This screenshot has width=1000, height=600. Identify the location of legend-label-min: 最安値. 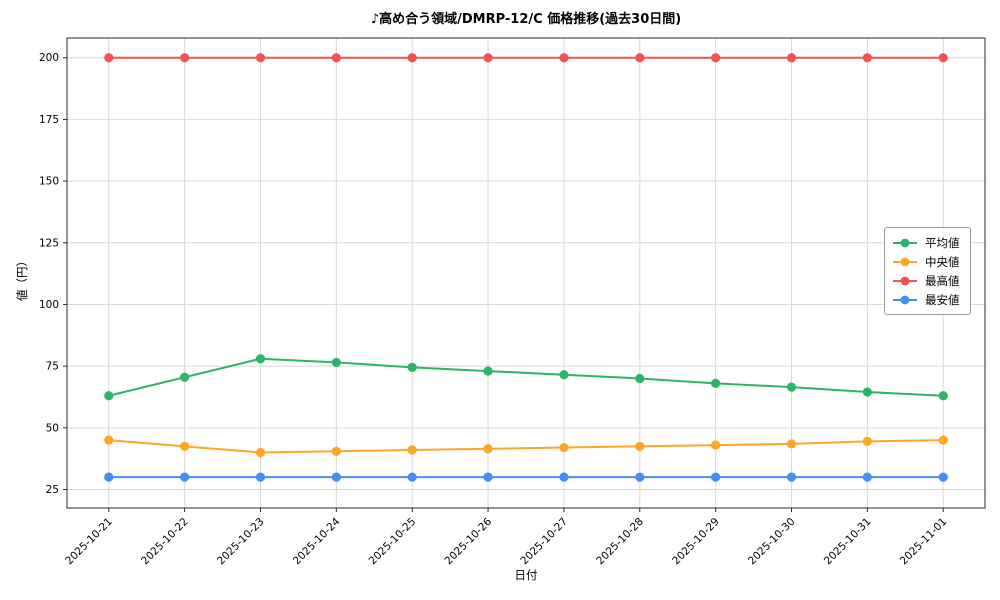
(942, 299).